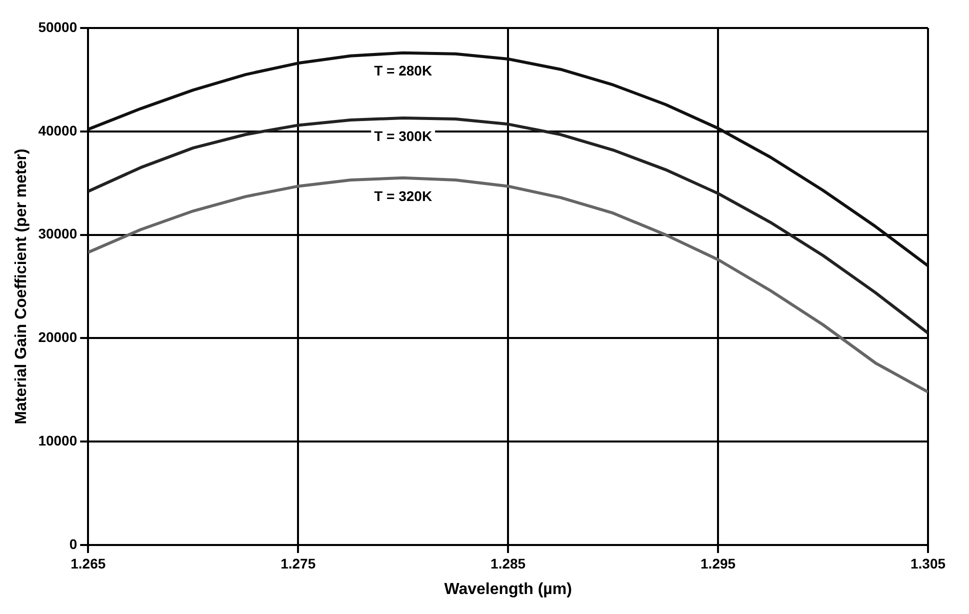  Describe the element at coordinates (73, 544) in the screenshot. I see `y-tick-label: 0` at that location.